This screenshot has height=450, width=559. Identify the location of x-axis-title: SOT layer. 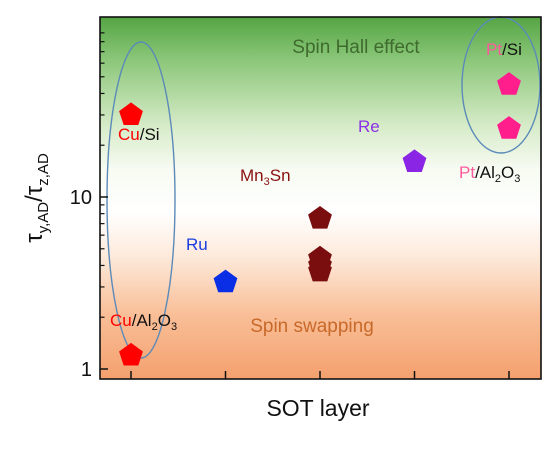
(317, 408).